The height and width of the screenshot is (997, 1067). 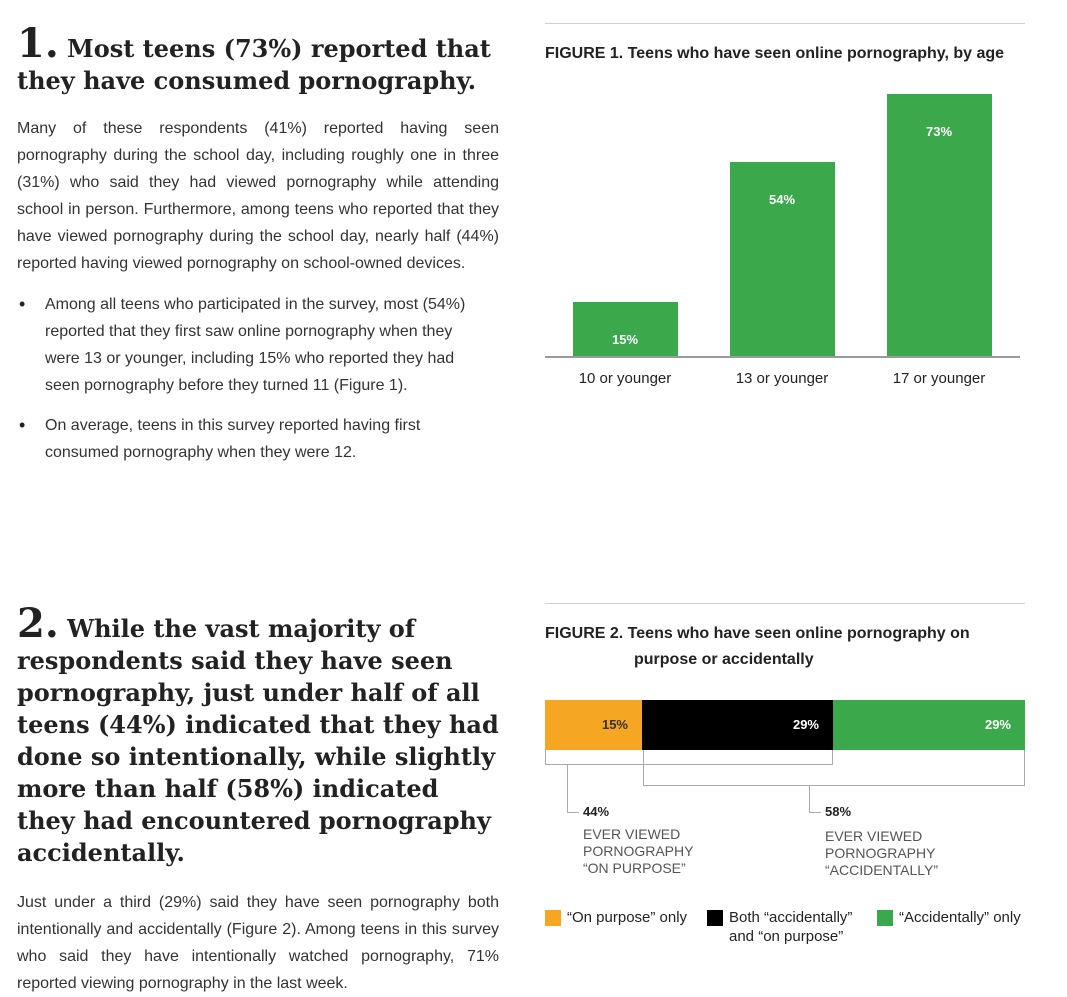 What do you see at coordinates (960, 917) in the screenshot?
I see `legend-label: “Accidentally” only` at bounding box center [960, 917].